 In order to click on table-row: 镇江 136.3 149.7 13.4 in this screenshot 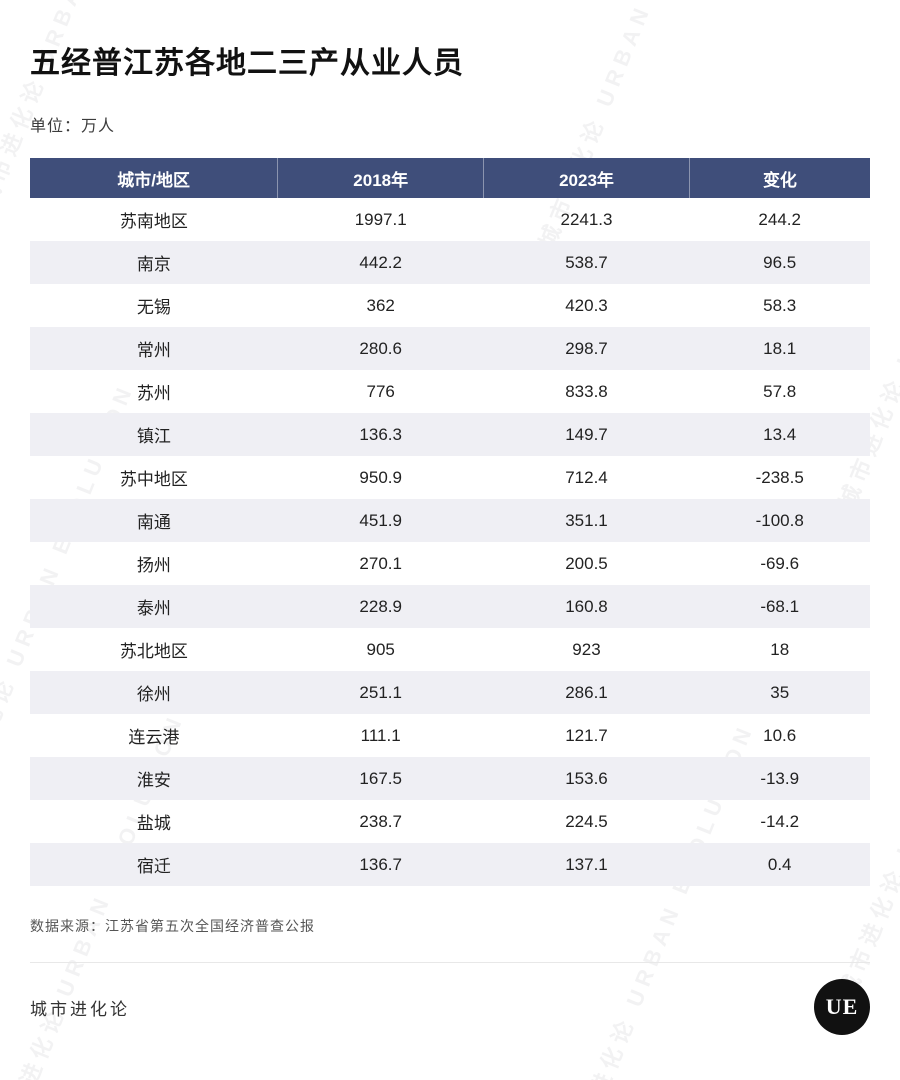, I will do `click(450, 434)`.